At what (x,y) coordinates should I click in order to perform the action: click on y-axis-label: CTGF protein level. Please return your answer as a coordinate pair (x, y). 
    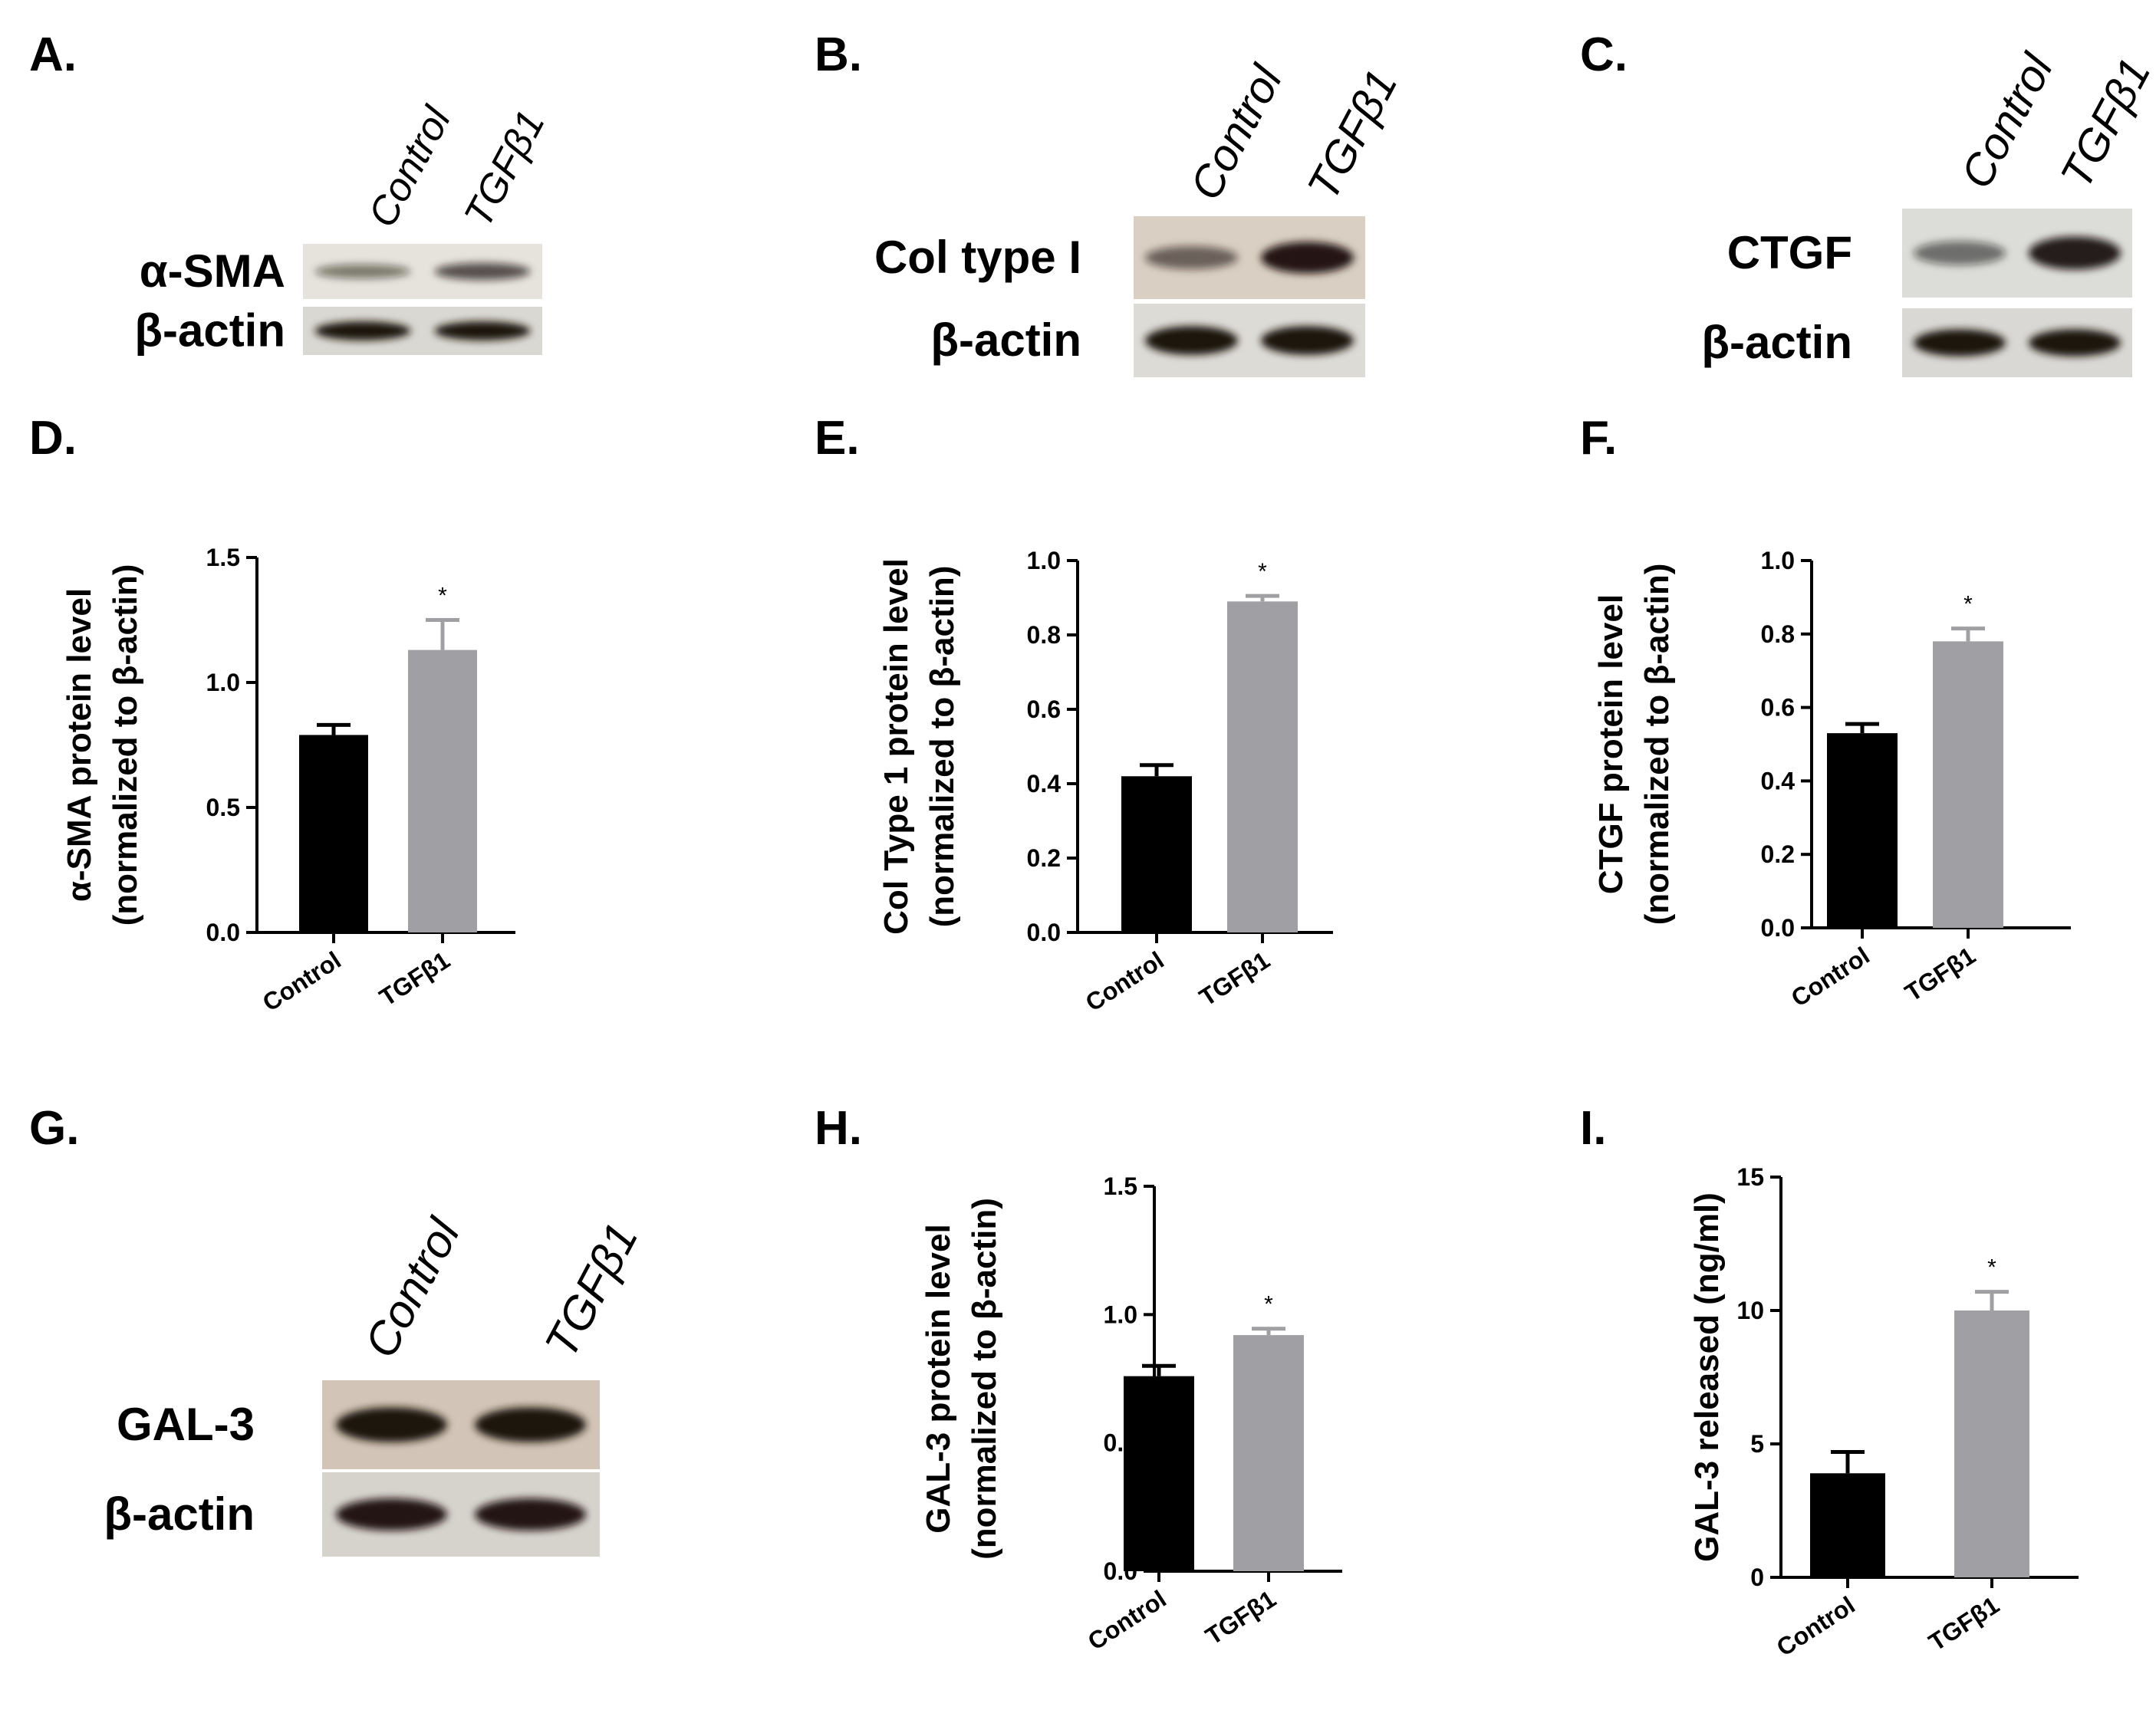
    Looking at the image, I should click on (1611, 744).